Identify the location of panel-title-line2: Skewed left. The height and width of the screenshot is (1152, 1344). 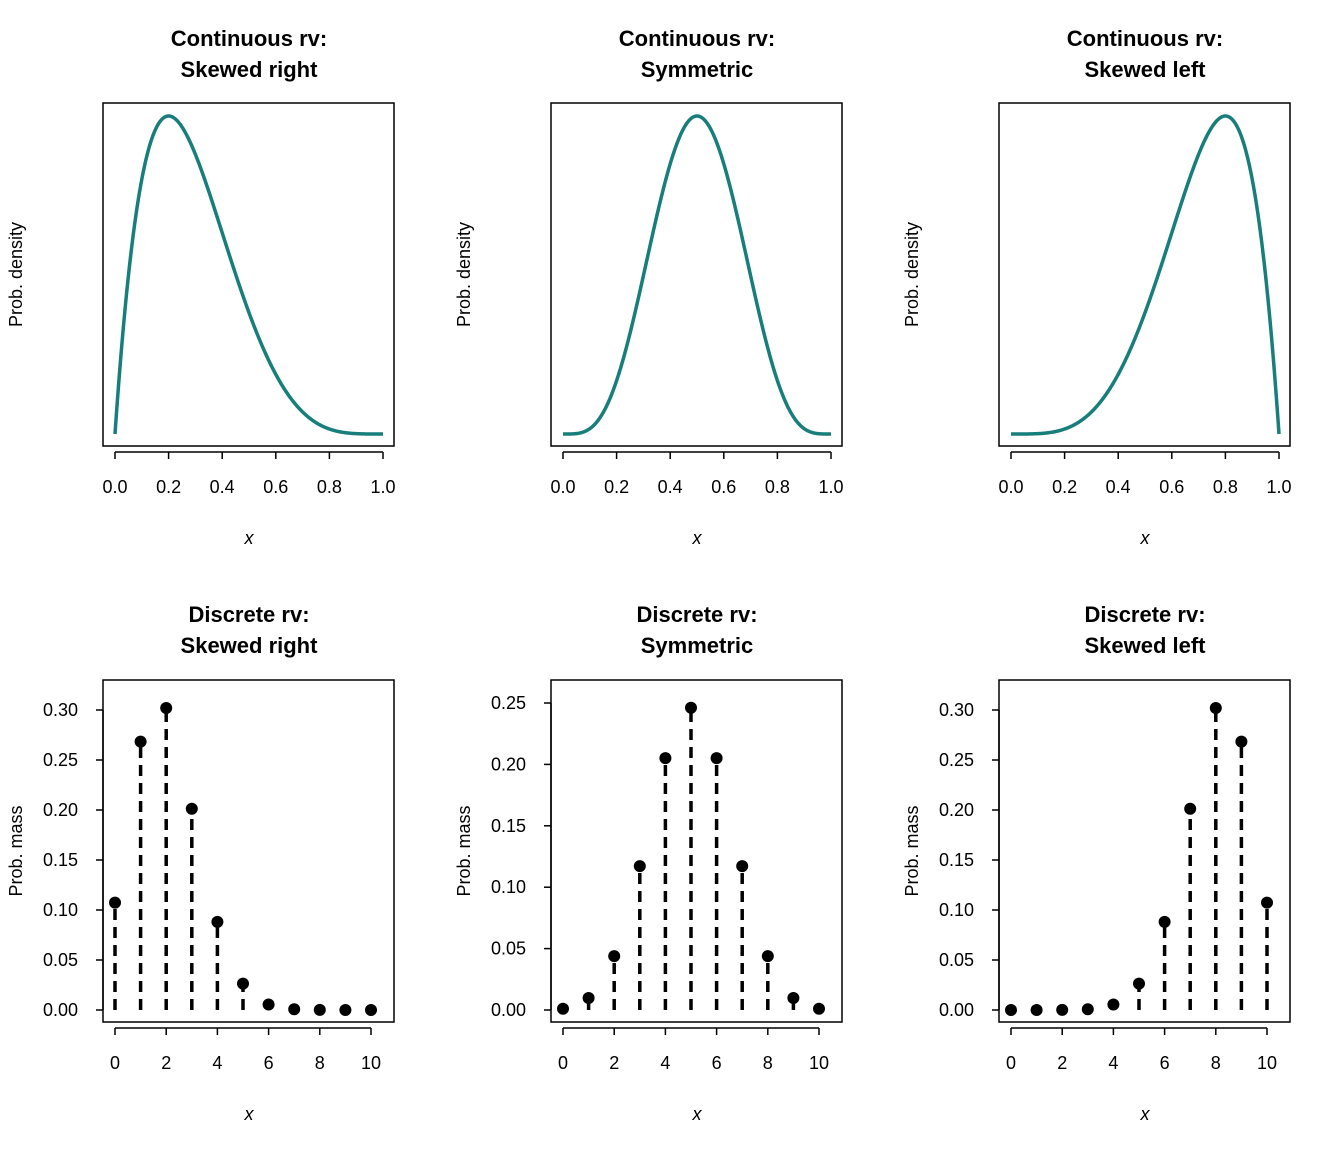
(1145, 645).